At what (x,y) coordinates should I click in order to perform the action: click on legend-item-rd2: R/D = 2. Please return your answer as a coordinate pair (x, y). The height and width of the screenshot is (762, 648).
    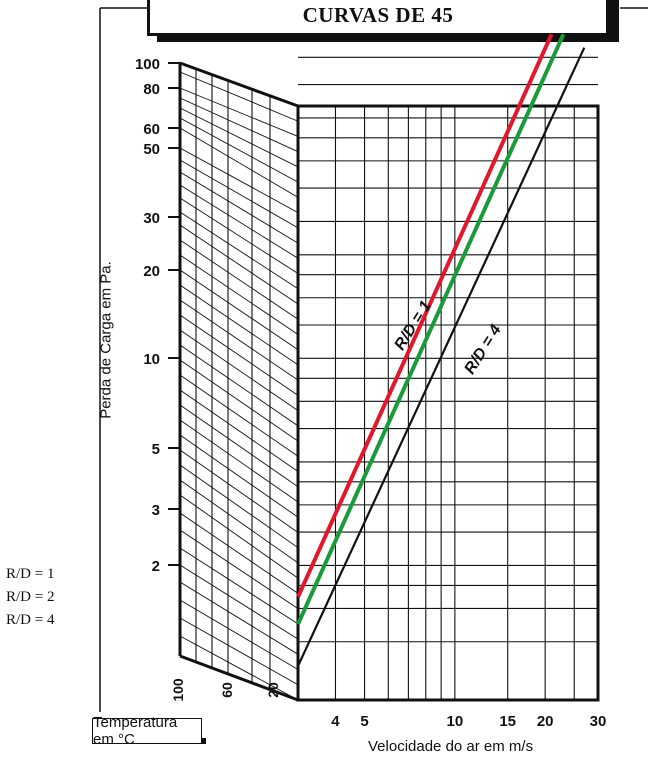
    Looking at the image, I should click on (30, 597).